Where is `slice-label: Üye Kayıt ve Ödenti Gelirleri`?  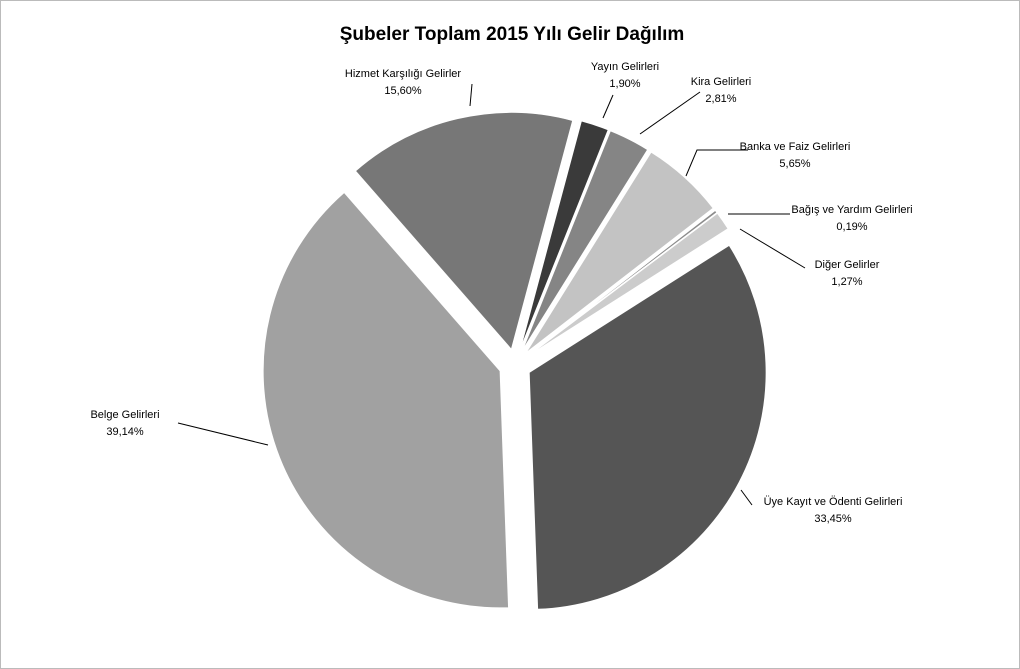 slice-label: Üye Kayıt ve Ödenti Gelirleri is located at coordinates (833, 502).